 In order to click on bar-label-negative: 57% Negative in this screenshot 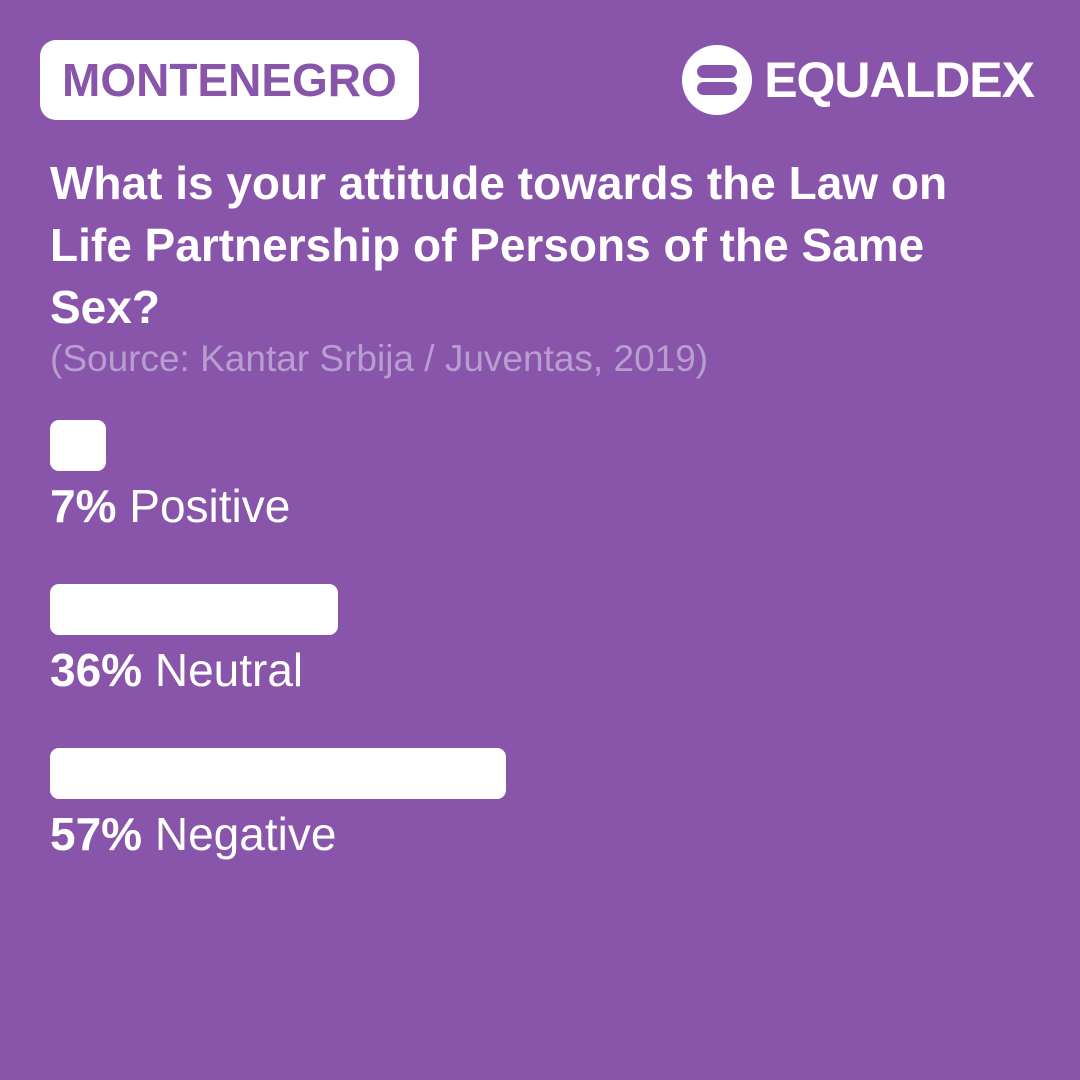, I will do `click(193, 834)`.